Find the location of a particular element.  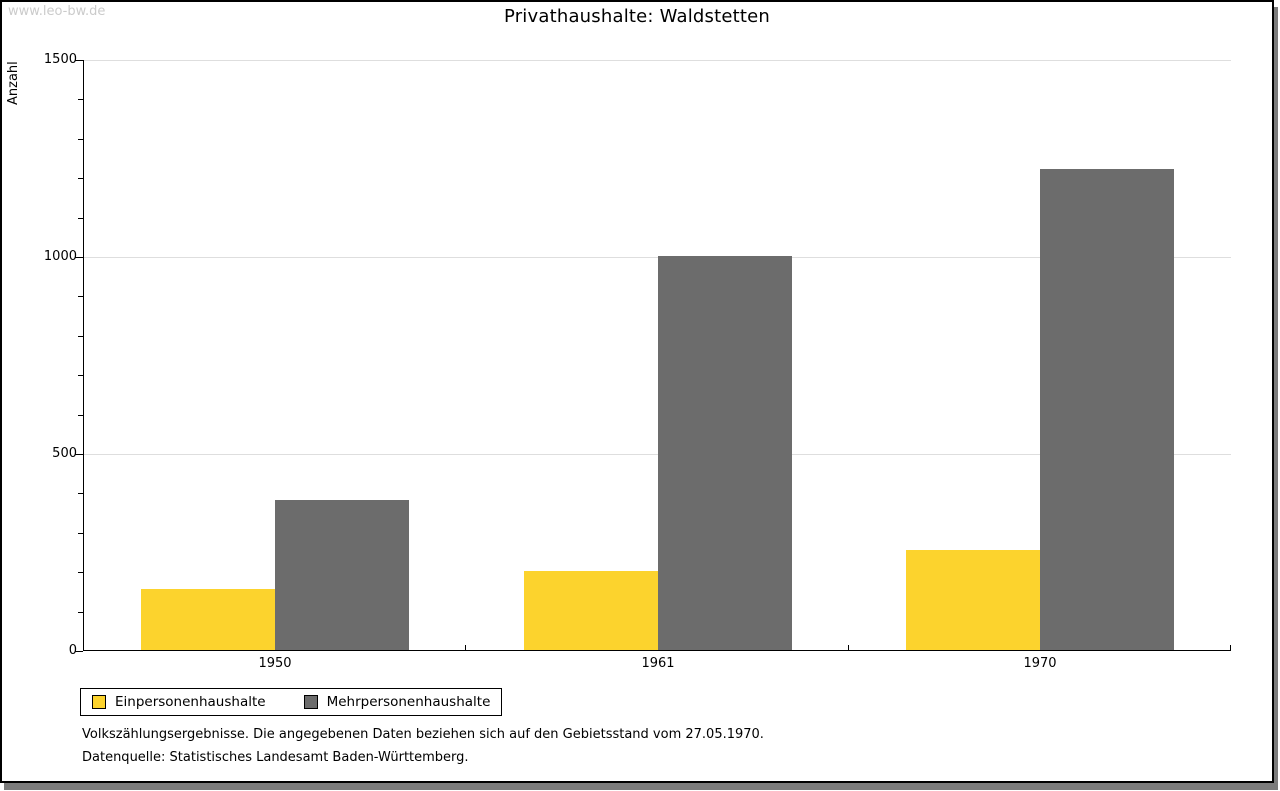

bar-einpersonenhaushalte-1950 is located at coordinates (208, 619).